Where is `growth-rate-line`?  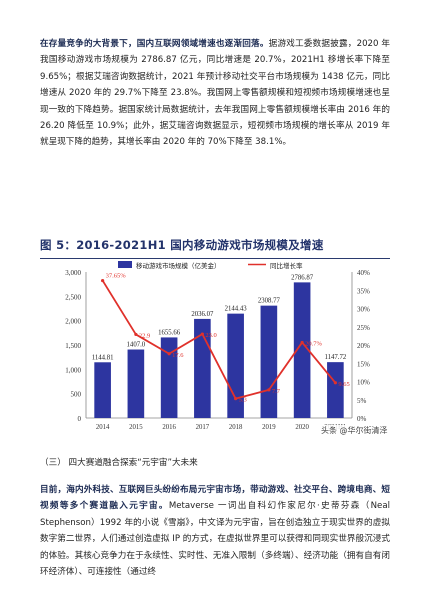
growth-rate-line is located at coordinates (219, 340).